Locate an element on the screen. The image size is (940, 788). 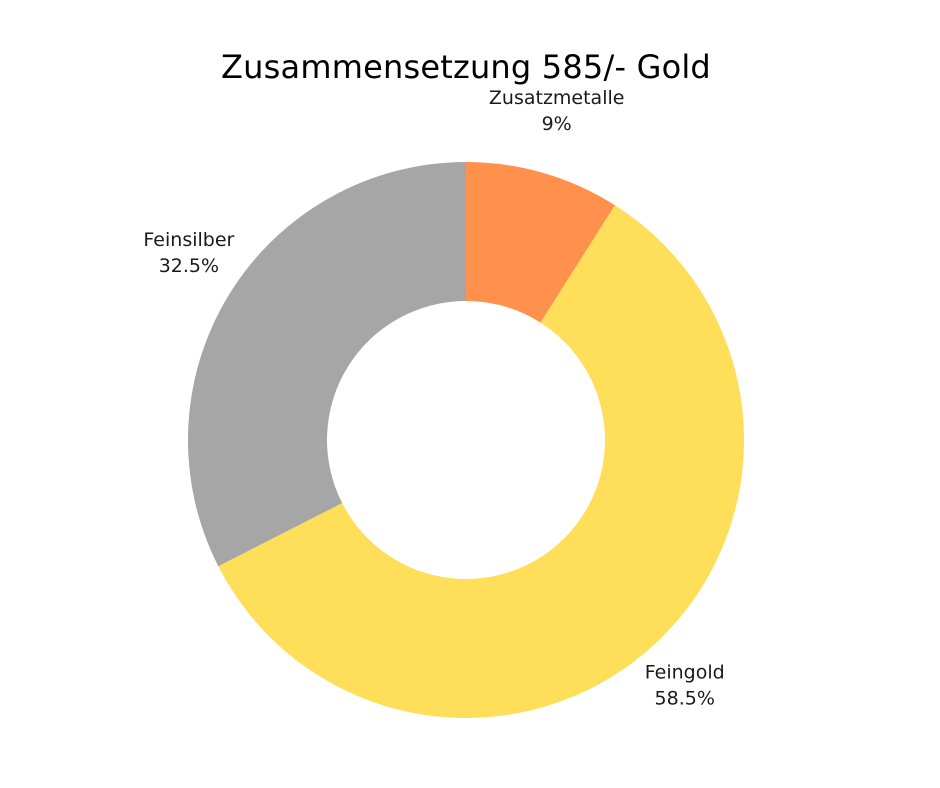
slice-value-feingold: 58.5% is located at coordinates (685, 698).